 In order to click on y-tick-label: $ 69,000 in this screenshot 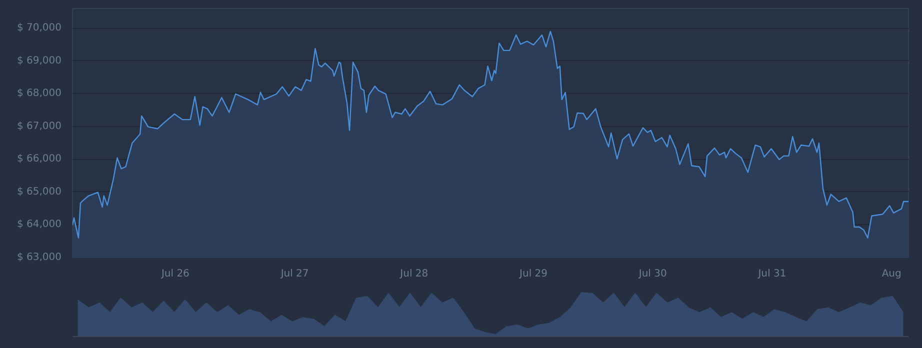, I will do `click(39, 60)`.